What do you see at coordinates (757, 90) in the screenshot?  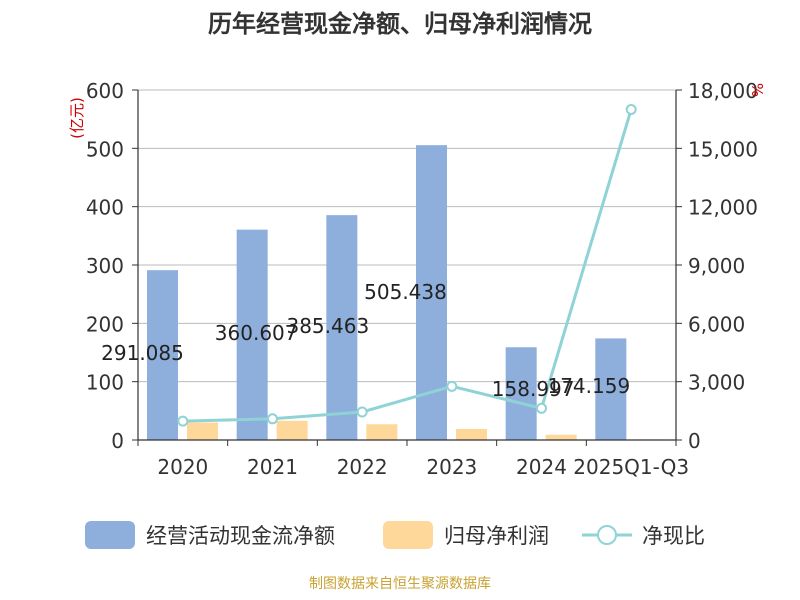 I see `y-right-axis-label: %` at bounding box center [757, 90].